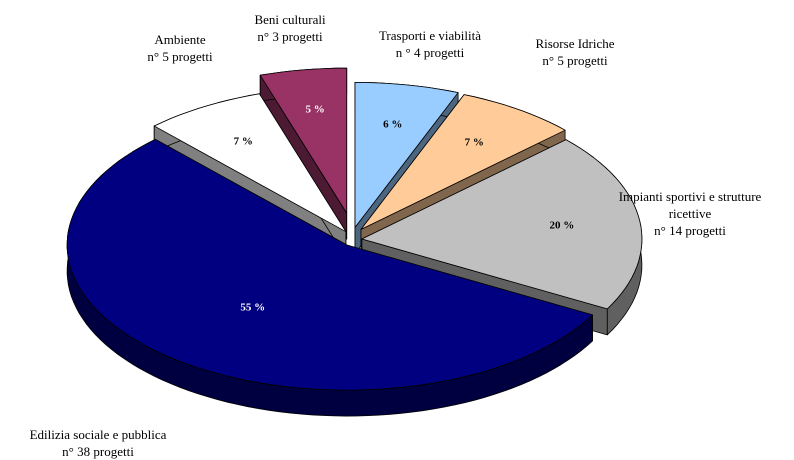  I want to click on category-count: n ° 4 progetti, so click(430, 52).